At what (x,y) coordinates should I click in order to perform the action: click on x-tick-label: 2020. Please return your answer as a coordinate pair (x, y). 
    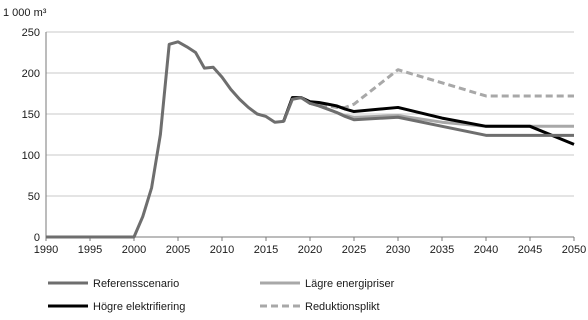
    Looking at the image, I should click on (310, 250).